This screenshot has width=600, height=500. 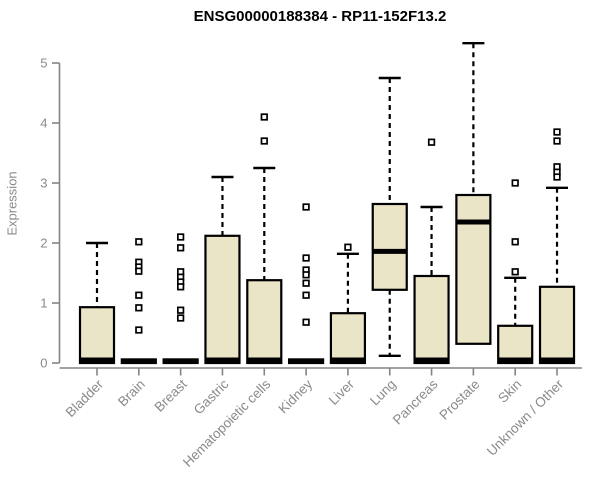 What do you see at coordinates (180, 299) in the screenshot?
I see `box-group-breast` at bounding box center [180, 299].